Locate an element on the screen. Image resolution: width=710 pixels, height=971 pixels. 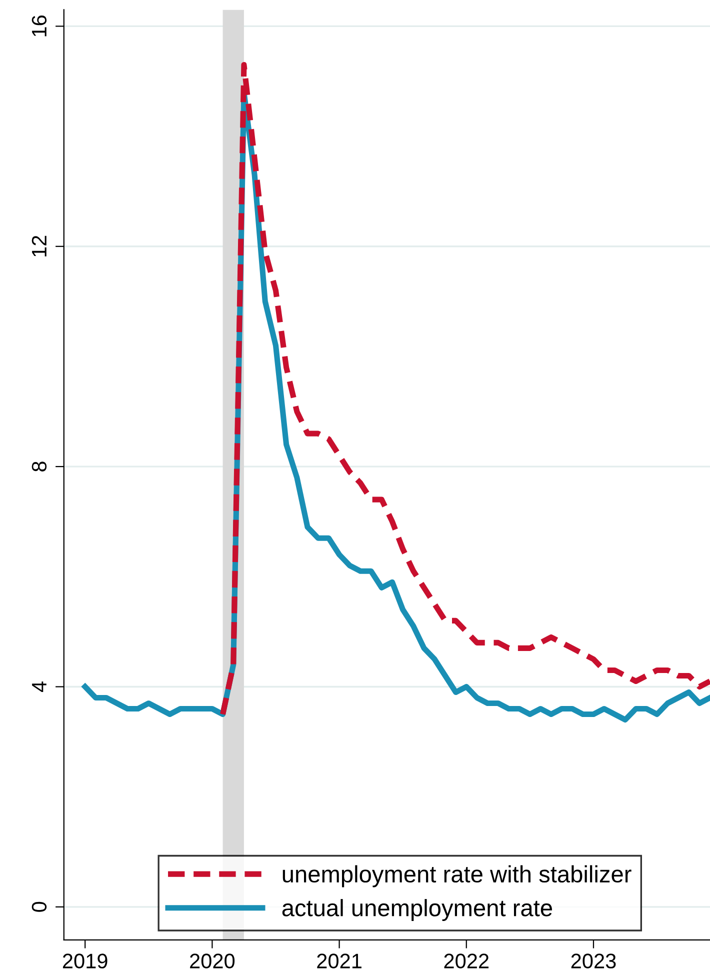
legend-label: actual unemployment rate is located at coordinates (417, 910).